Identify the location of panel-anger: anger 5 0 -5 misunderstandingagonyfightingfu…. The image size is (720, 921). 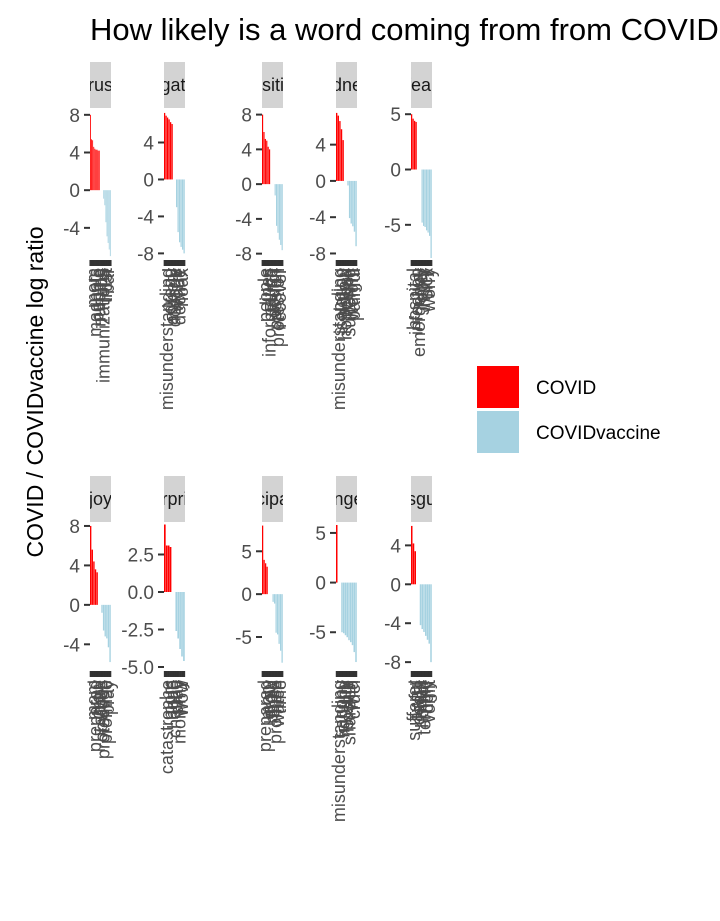
(339, 649).